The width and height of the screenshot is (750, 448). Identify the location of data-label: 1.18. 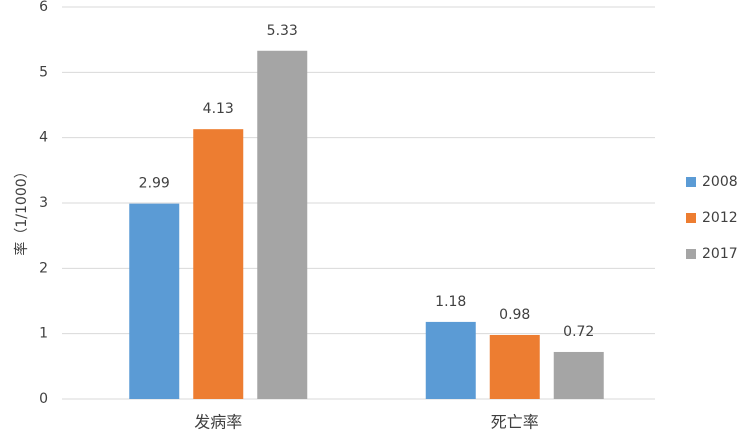
(450, 302).